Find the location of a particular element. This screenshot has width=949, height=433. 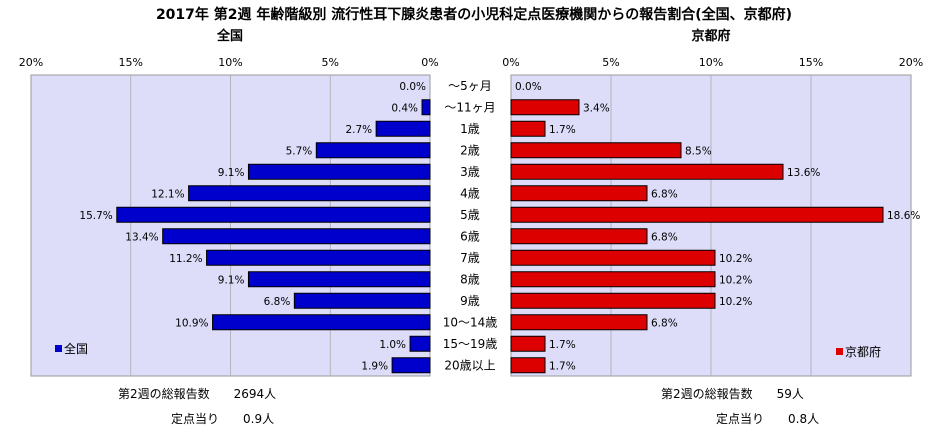

kyoto-total-reports: 第2週の総報告数 59人 is located at coordinates (732, 393).